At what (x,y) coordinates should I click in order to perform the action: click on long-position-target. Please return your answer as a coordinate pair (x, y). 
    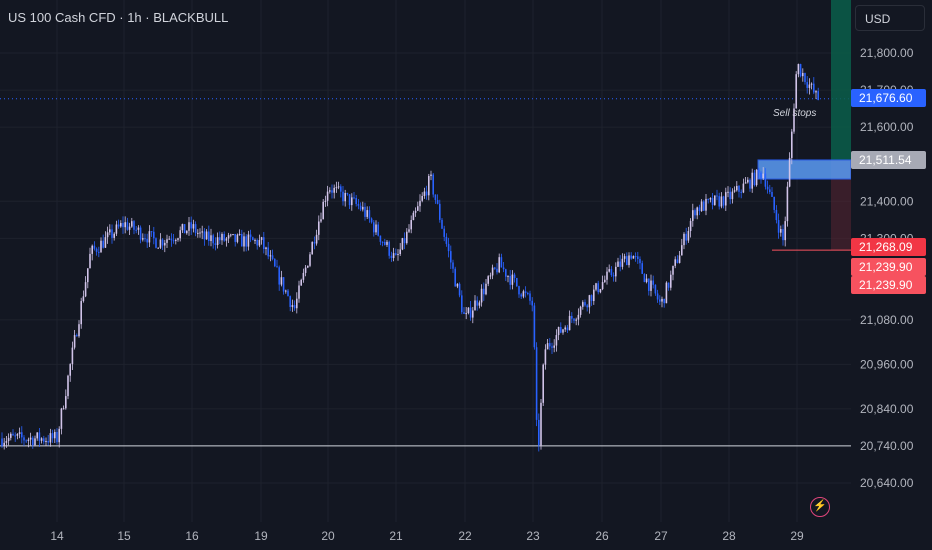
    Looking at the image, I should click on (841, 80).